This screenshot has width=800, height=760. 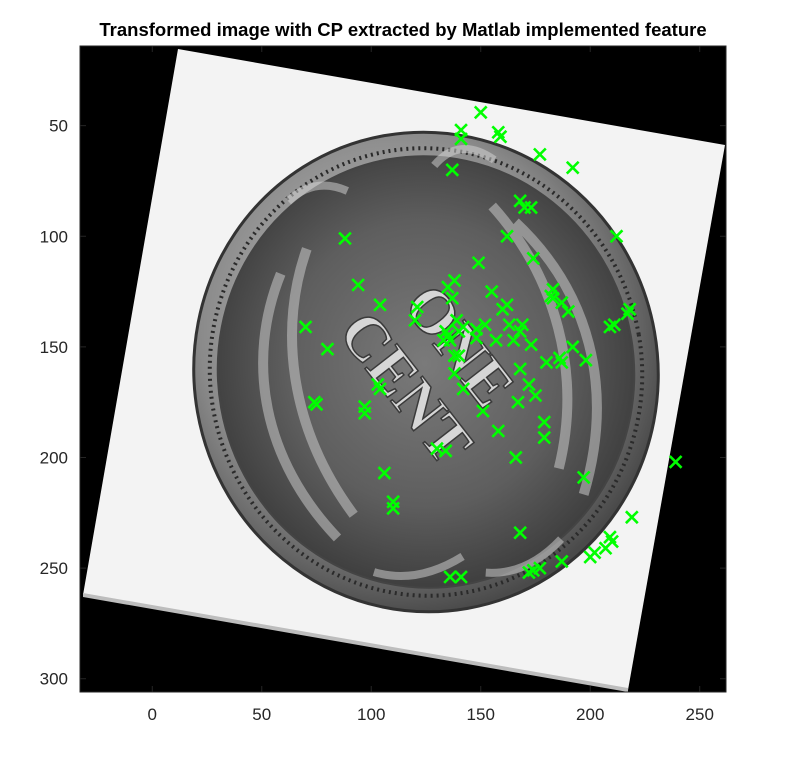 What do you see at coordinates (261, 714) in the screenshot?
I see `x-tick-label: 50` at bounding box center [261, 714].